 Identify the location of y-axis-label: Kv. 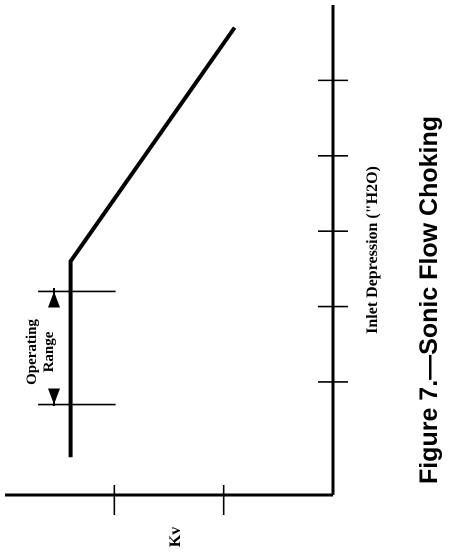
(175, 537).